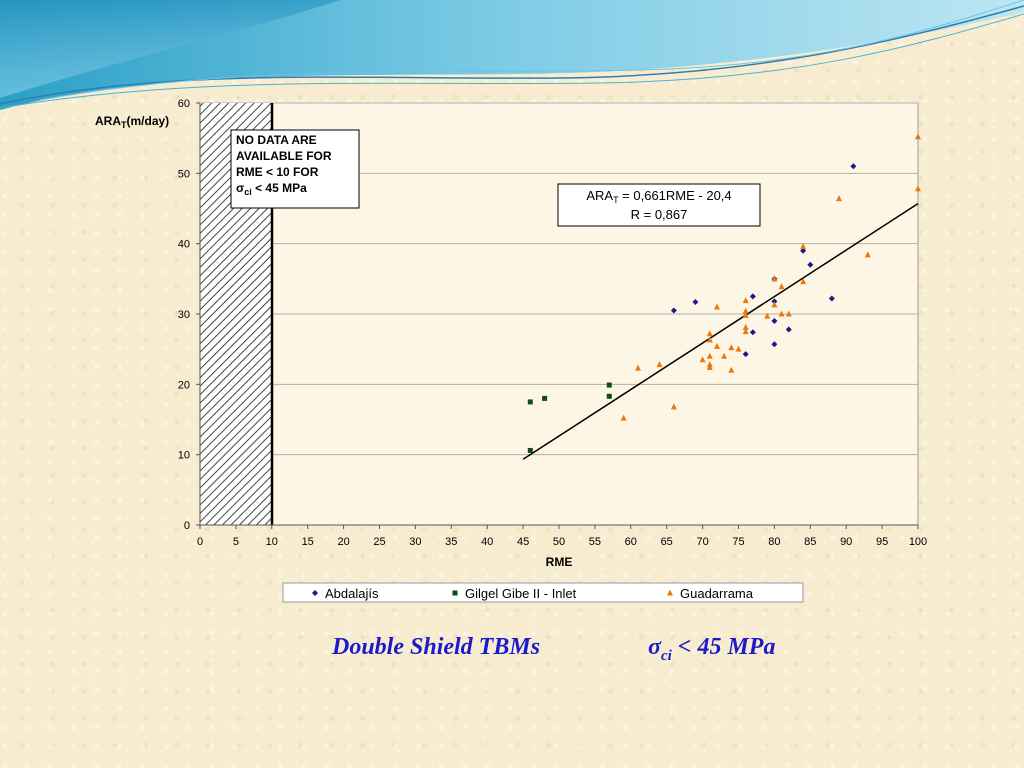 The image size is (1024, 768). I want to click on x-tick-label: 70, so click(702, 542).